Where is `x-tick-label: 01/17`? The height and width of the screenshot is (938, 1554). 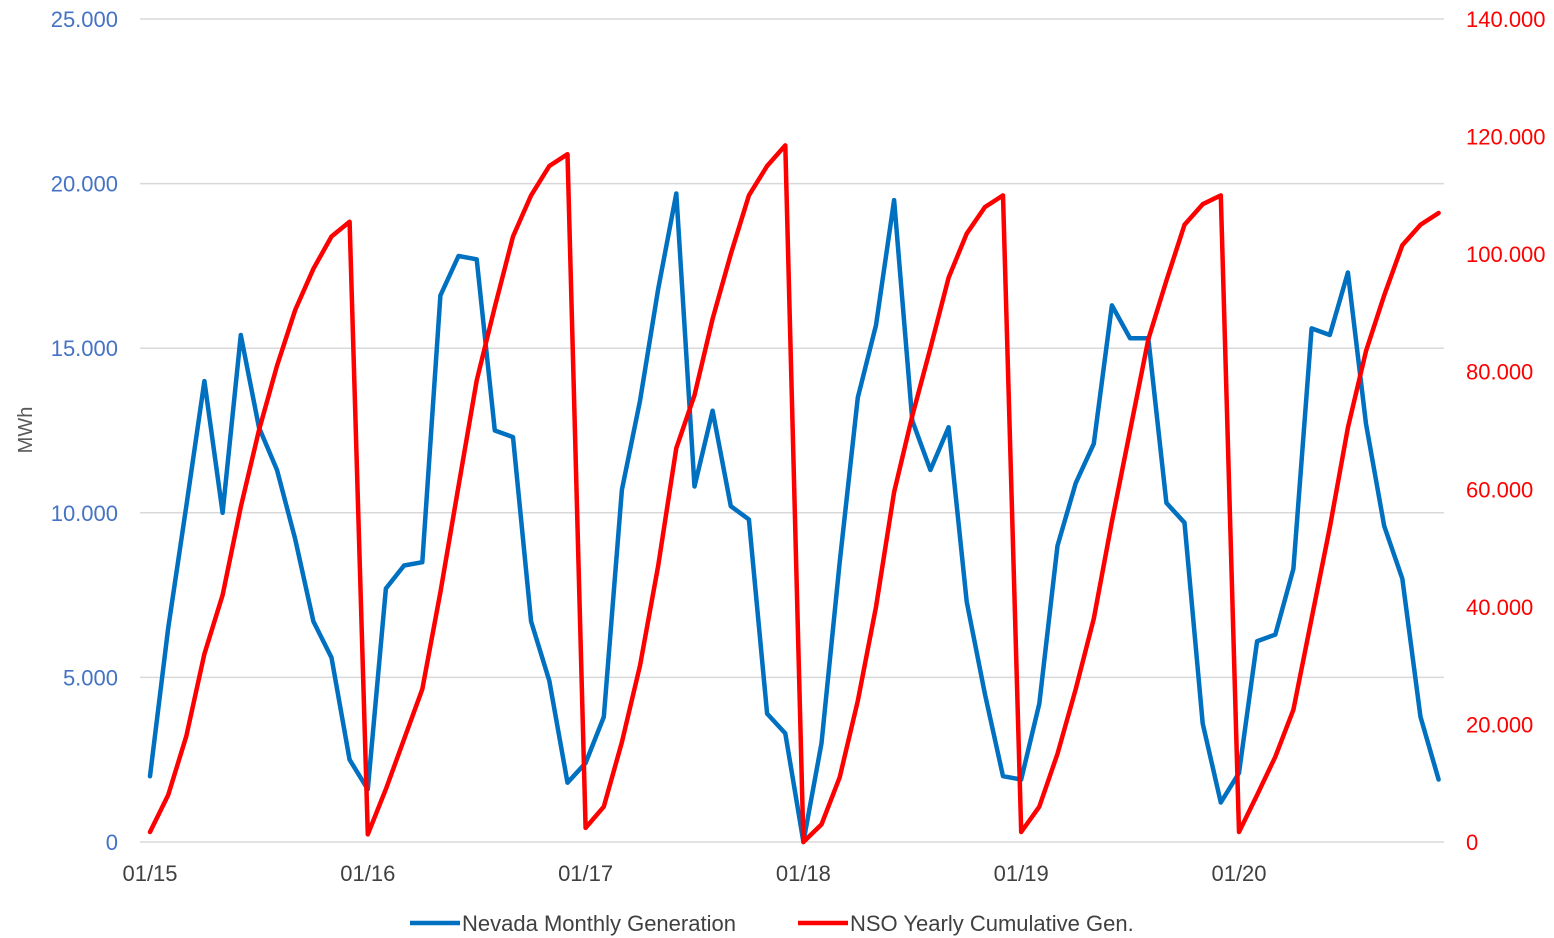 x-tick-label: 01/17 is located at coordinates (585, 873).